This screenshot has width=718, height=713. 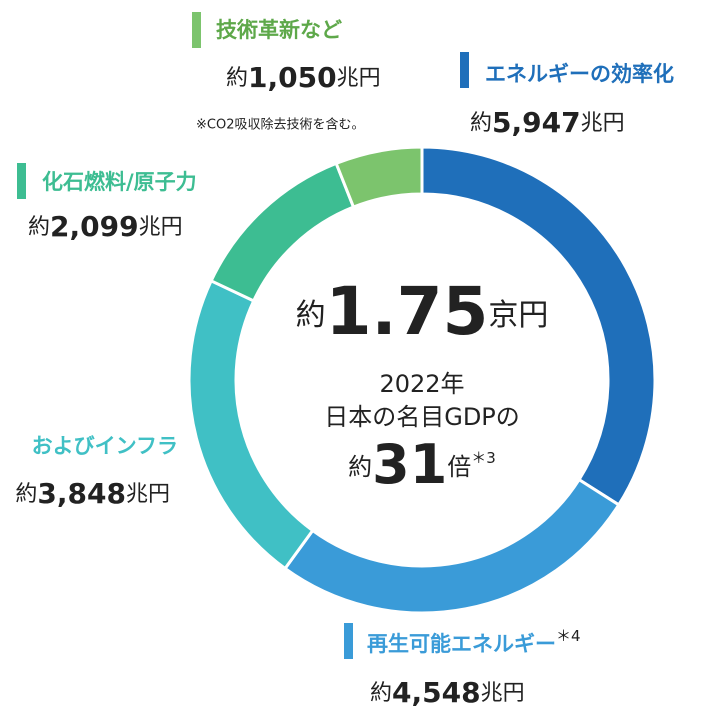 I want to click on footnote: ＊4, so click(x=568, y=636).